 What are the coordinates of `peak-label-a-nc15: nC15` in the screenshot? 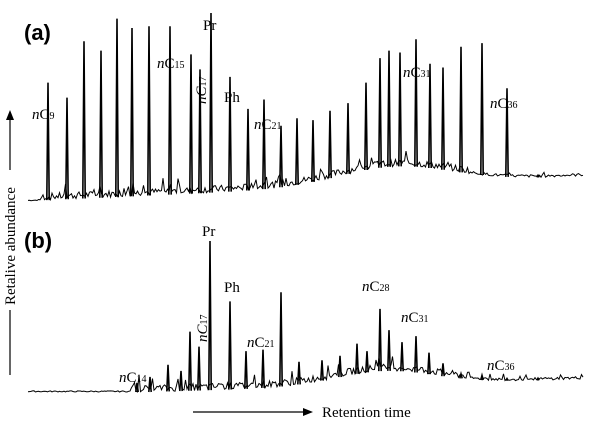 It's located at (171, 64).